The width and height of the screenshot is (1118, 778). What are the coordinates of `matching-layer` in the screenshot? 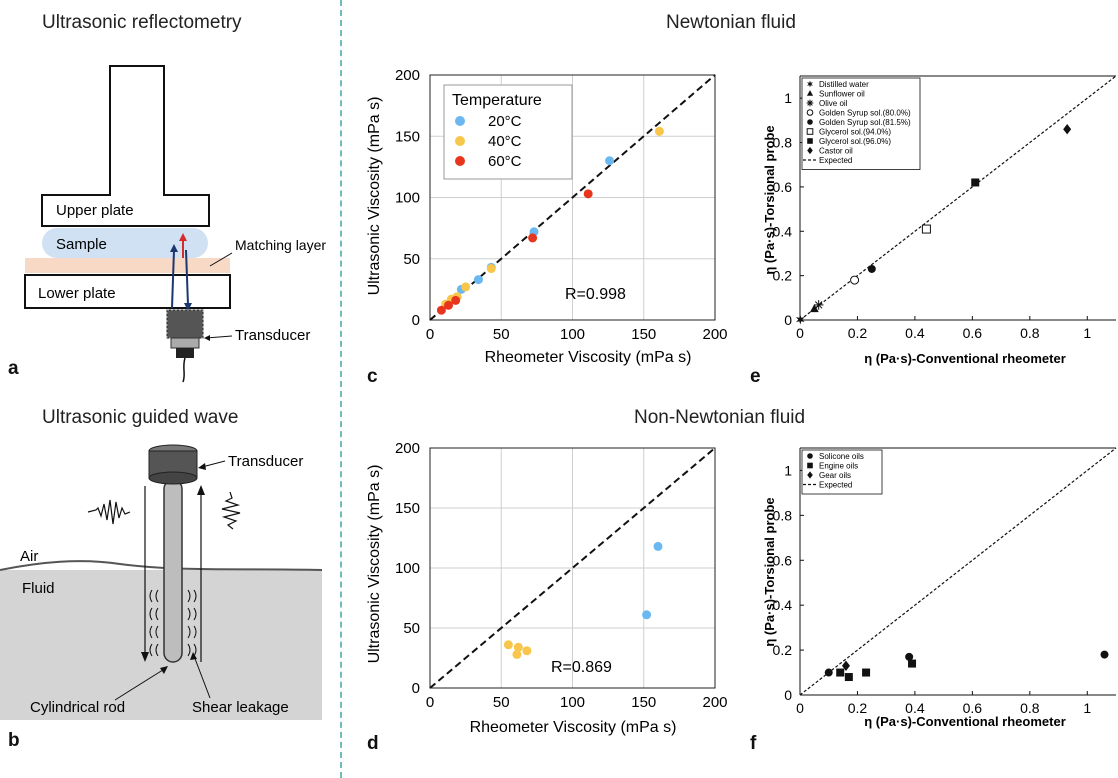 It's located at (127, 265).